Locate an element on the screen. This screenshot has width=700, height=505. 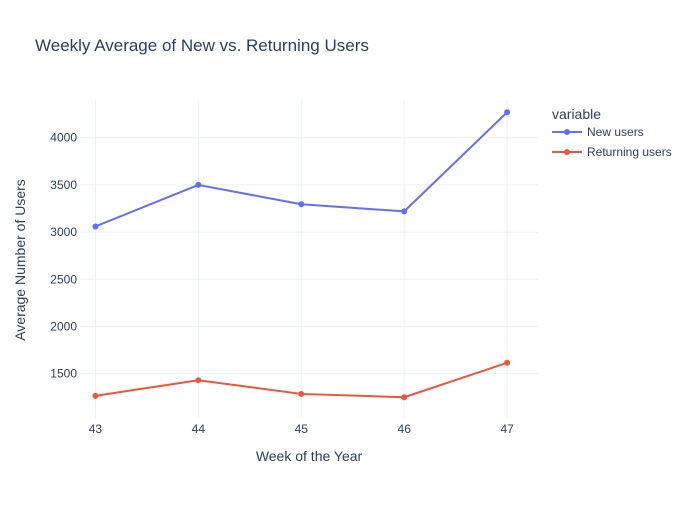
y-axis-title: Average Number of Users is located at coordinates (20, 260).